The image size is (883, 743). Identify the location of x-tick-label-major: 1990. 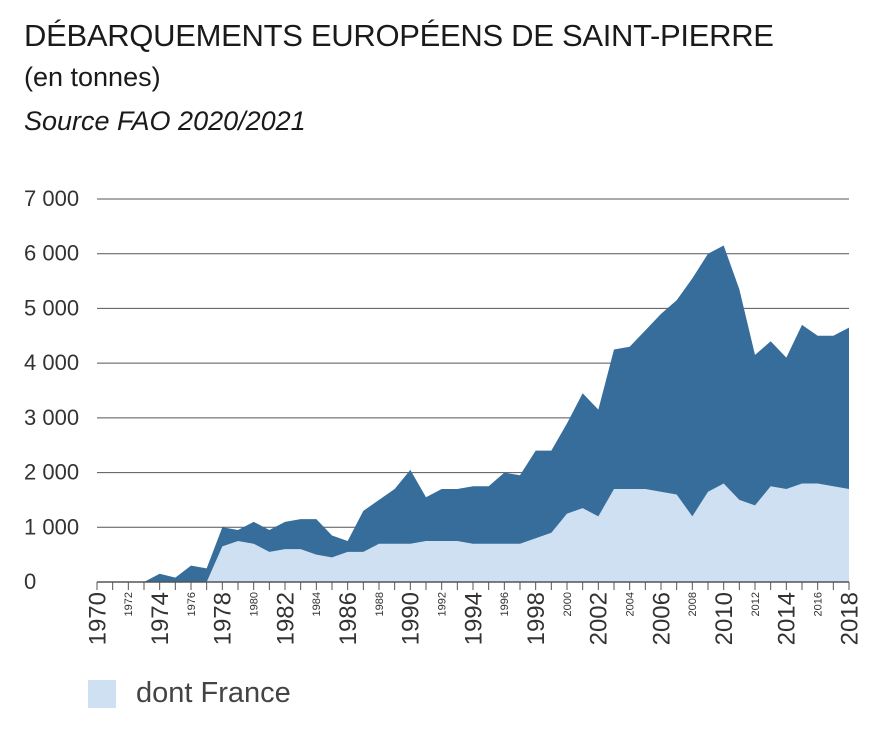
(411, 618).